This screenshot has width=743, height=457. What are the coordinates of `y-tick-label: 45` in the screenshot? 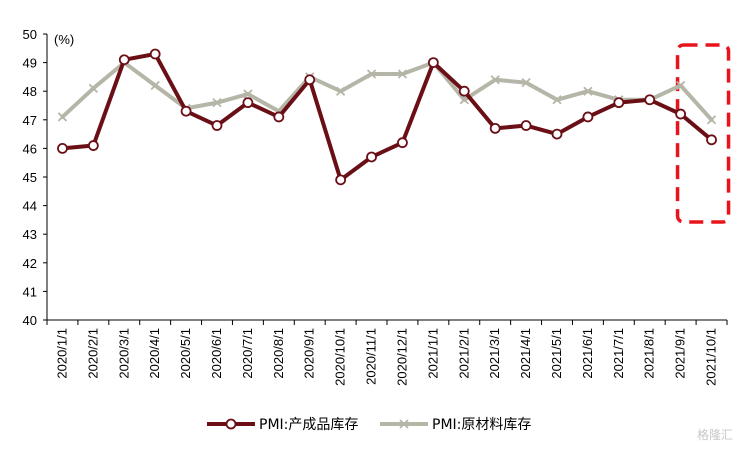 It's located at (30, 177).